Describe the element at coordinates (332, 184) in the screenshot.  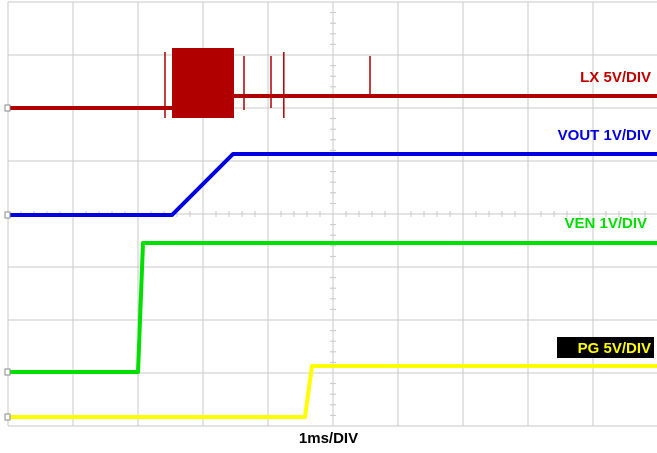
I see `vout-trace-line` at that location.